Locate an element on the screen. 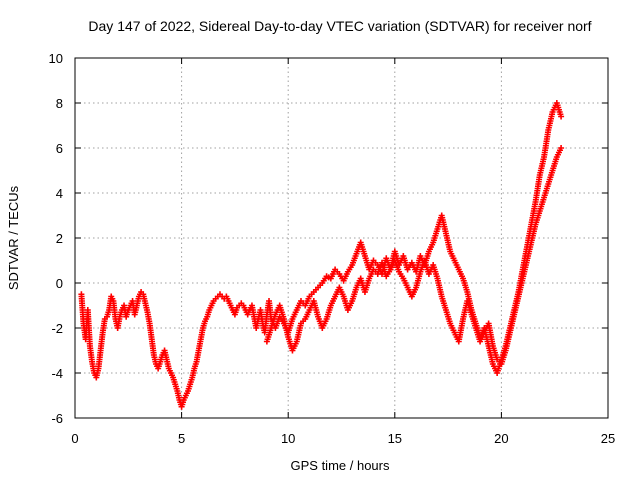  x-tick-label: 20 is located at coordinates (501, 438).